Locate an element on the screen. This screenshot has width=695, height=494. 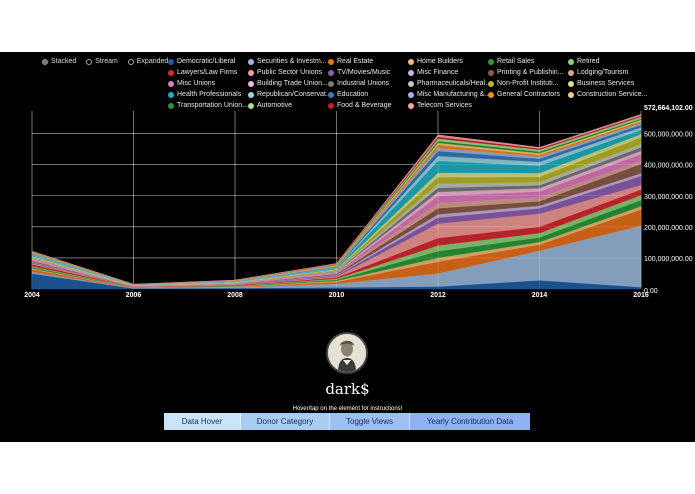
legend-item: Lodging/Tourism is located at coordinates (608, 72).